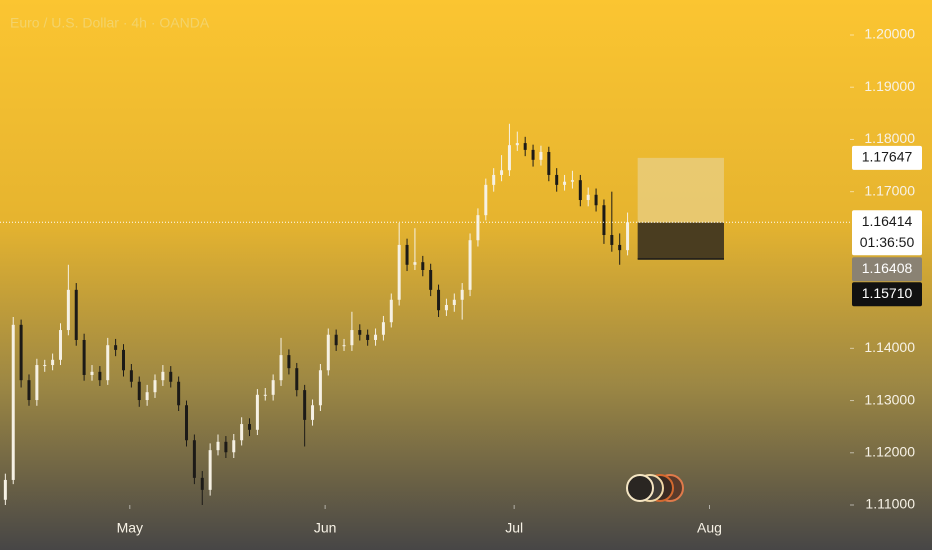 This screenshot has width=932, height=550. What do you see at coordinates (680, 241) in the screenshot?
I see `loss-zone` at bounding box center [680, 241].